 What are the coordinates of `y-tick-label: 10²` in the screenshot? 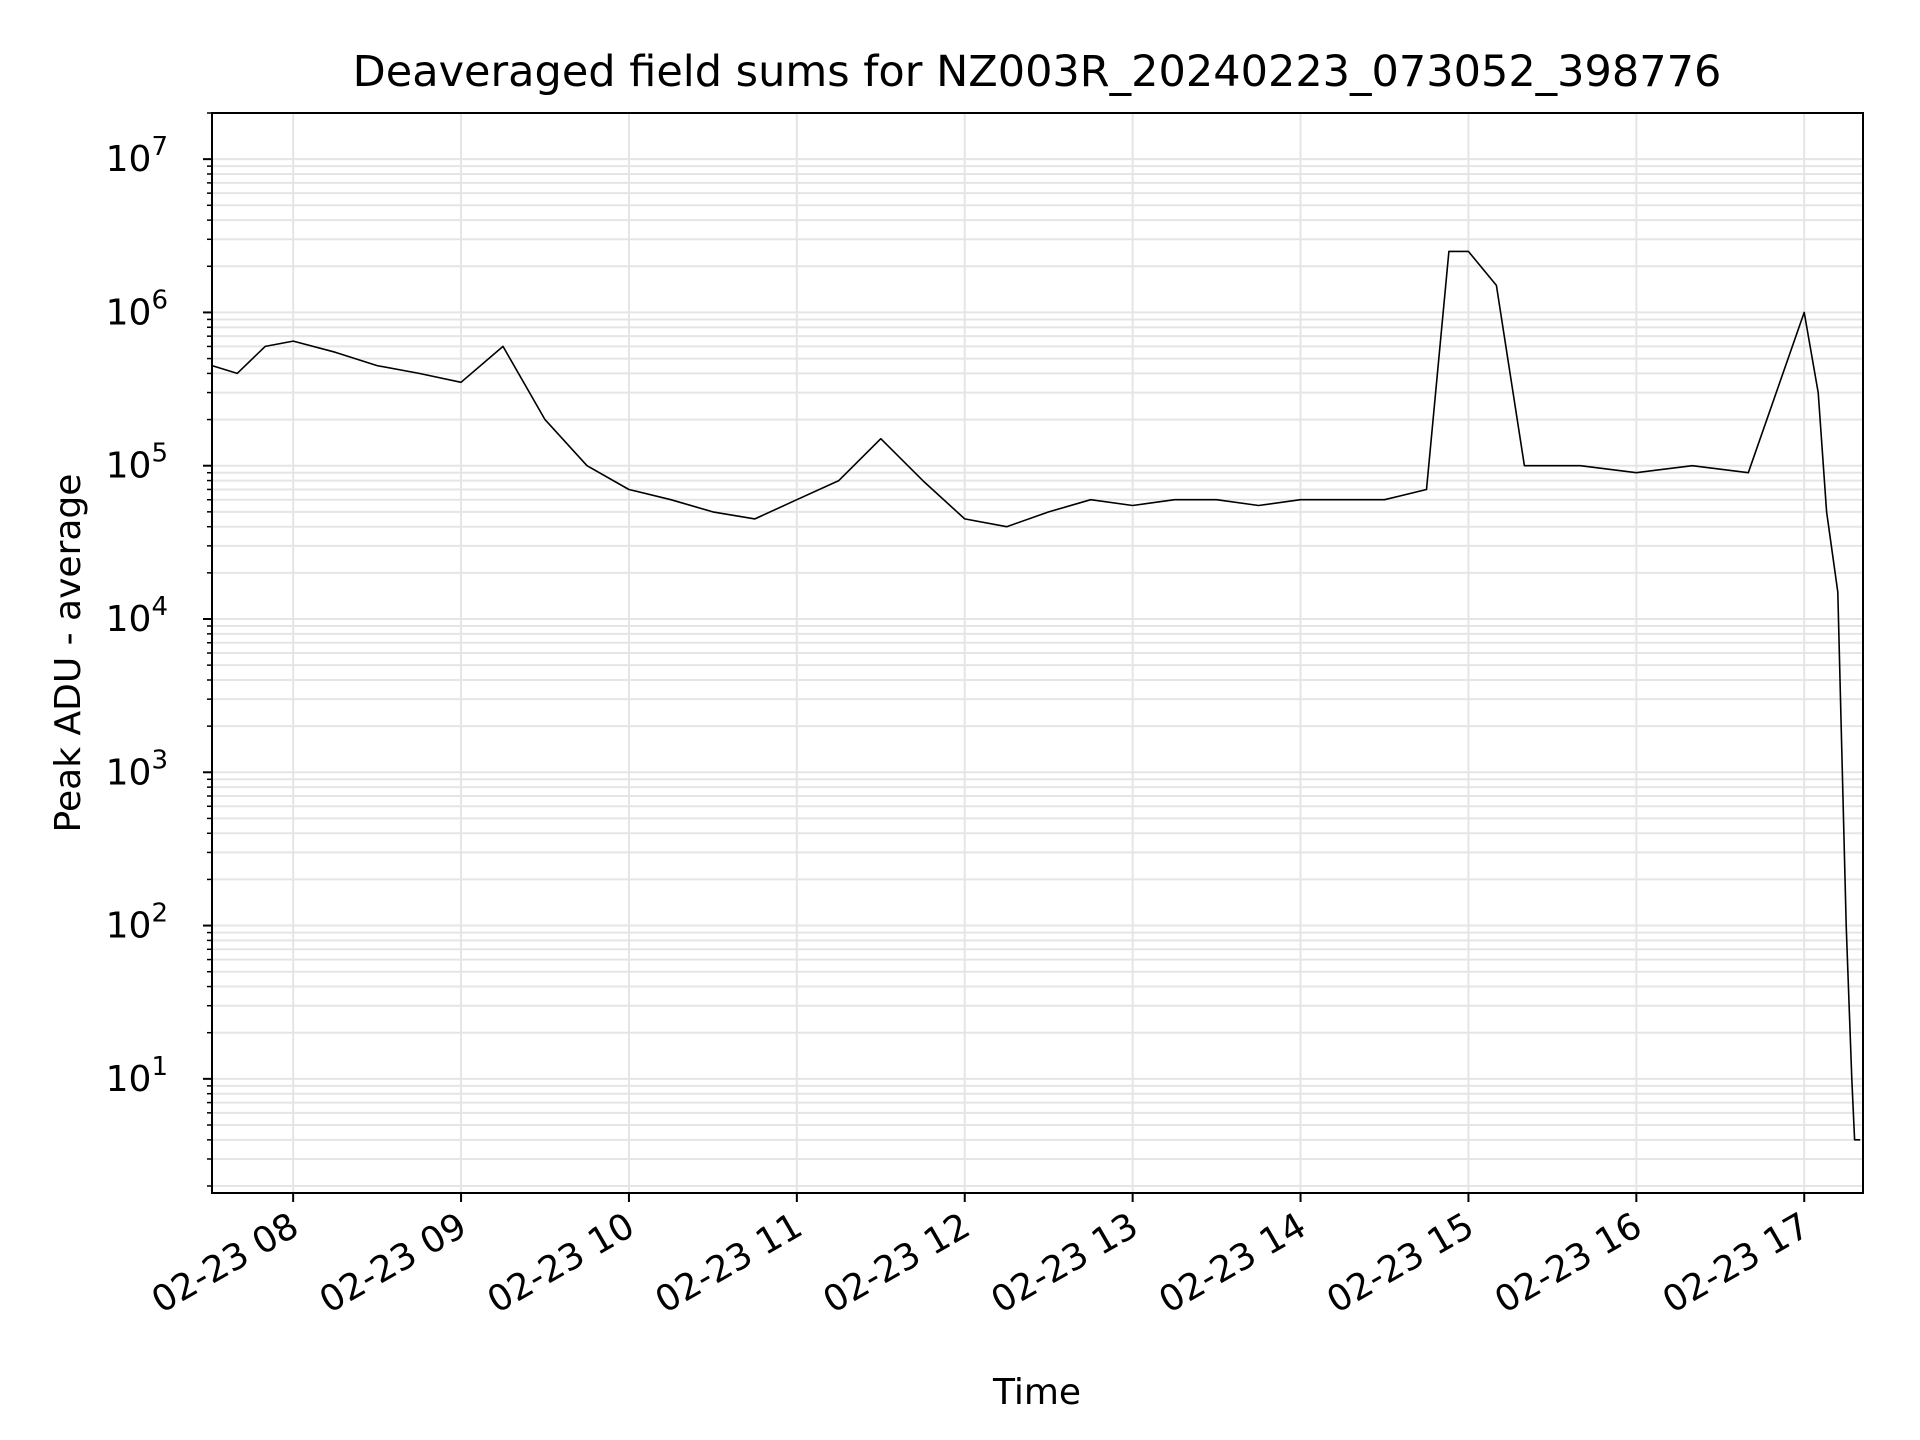 It's located at (137, 923).